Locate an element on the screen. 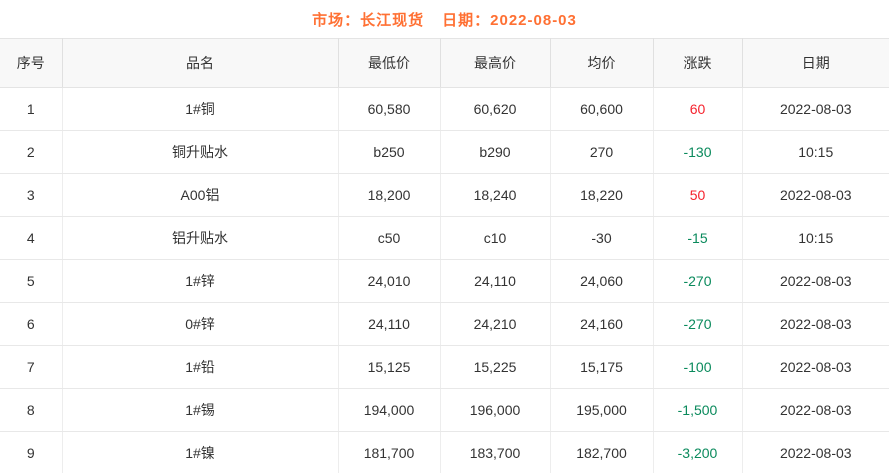  cell-change: -15 is located at coordinates (698, 238).